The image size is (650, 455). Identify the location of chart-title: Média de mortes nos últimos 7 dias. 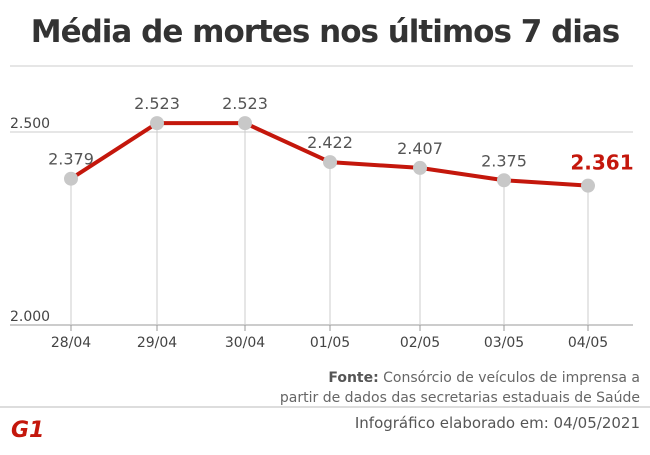
(325, 32).